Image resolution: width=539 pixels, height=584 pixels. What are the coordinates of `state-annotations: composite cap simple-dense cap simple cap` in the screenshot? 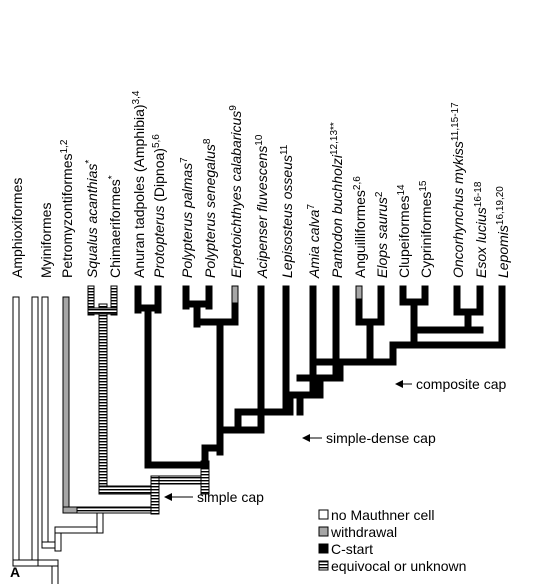 It's located at (335, 440).